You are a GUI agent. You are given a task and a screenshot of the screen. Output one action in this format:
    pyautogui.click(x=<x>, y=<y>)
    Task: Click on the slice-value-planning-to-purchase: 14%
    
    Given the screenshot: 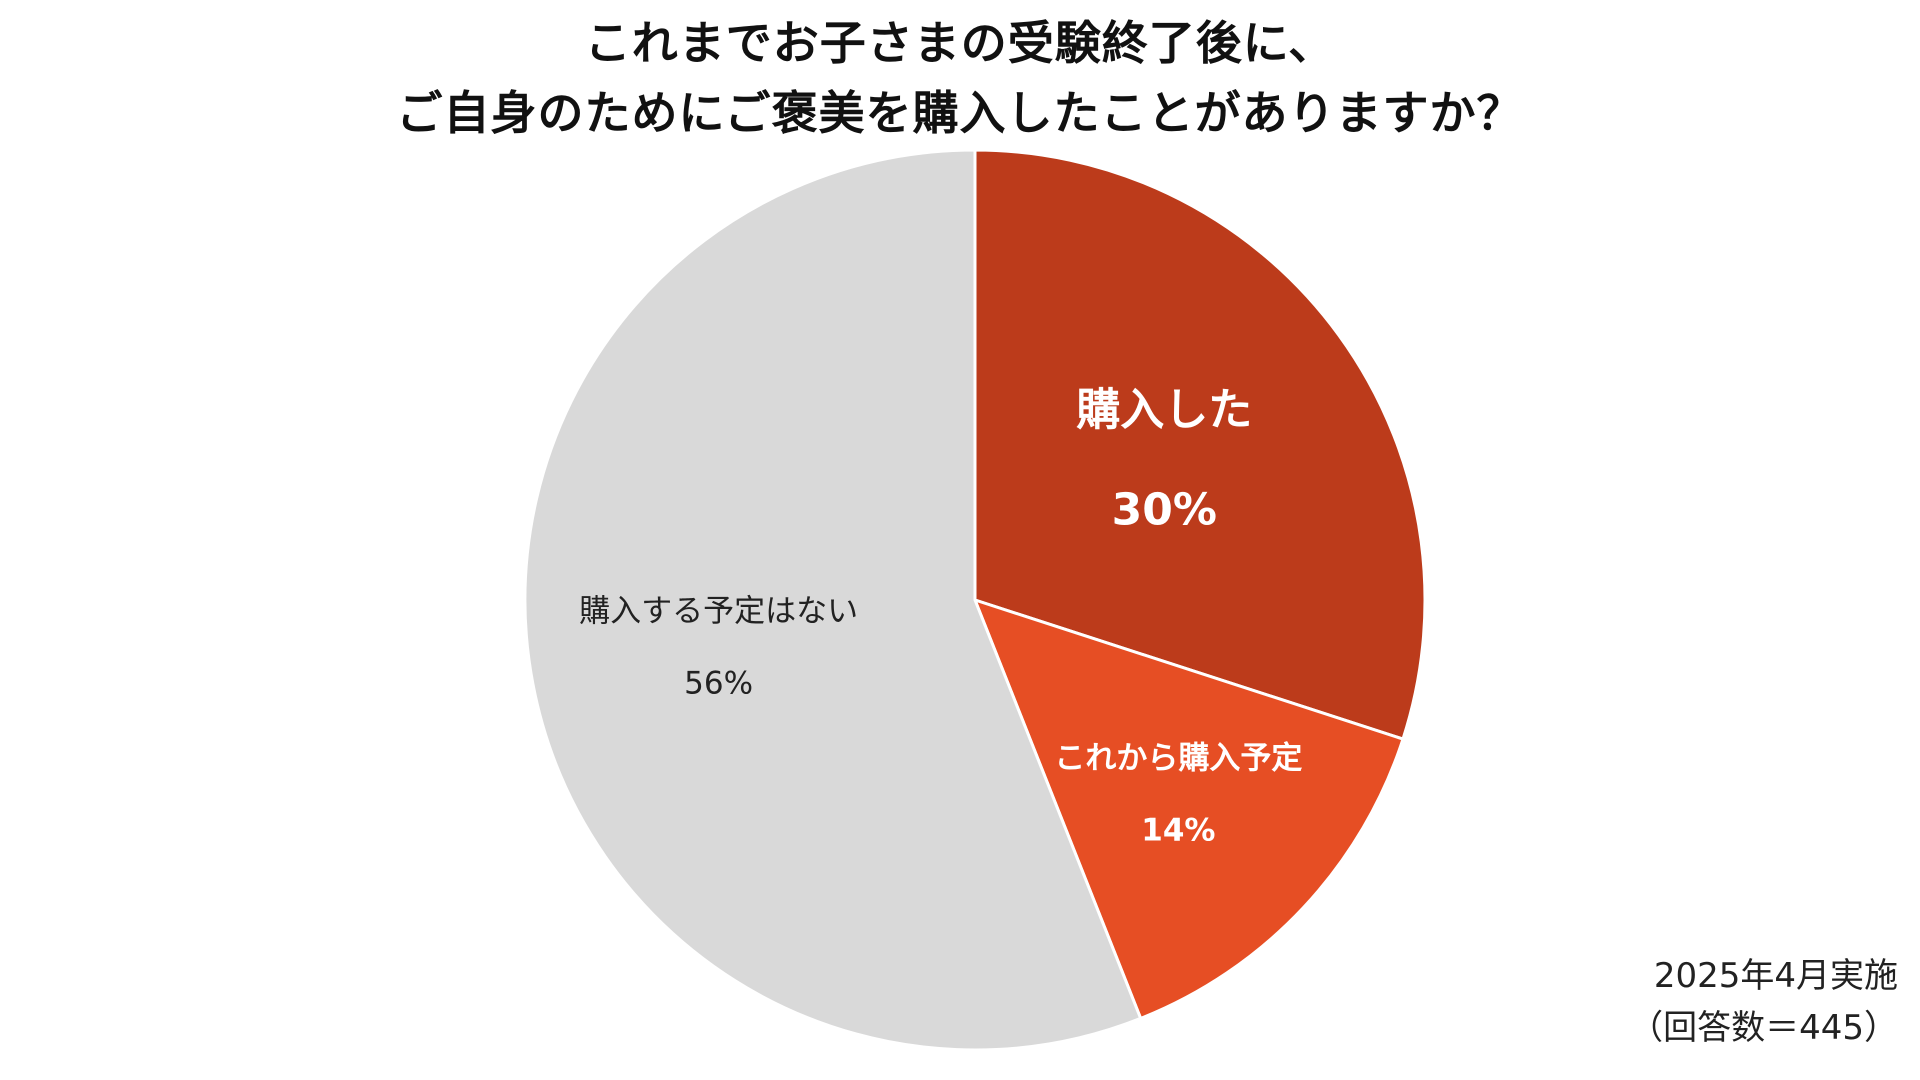 What is the action you would take?
    pyautogui.click(x=1178, y=830)
    